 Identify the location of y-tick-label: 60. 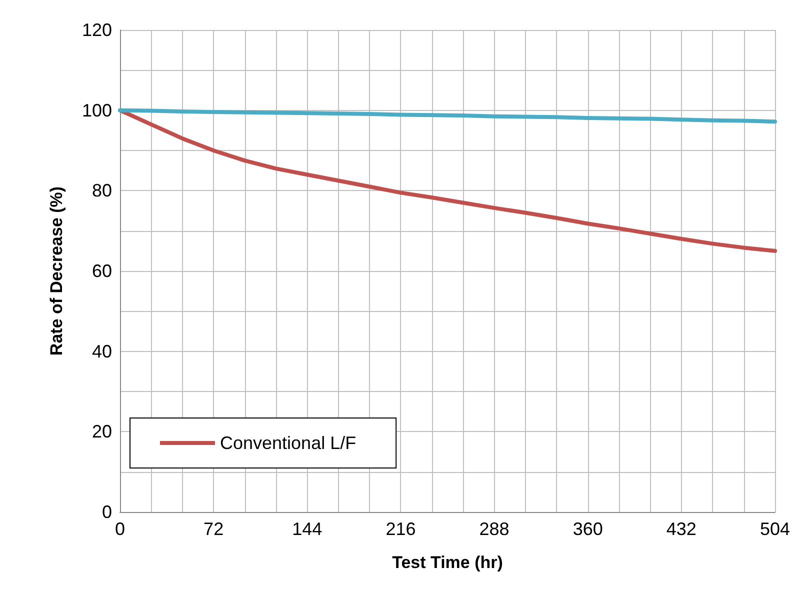
(102, 271).